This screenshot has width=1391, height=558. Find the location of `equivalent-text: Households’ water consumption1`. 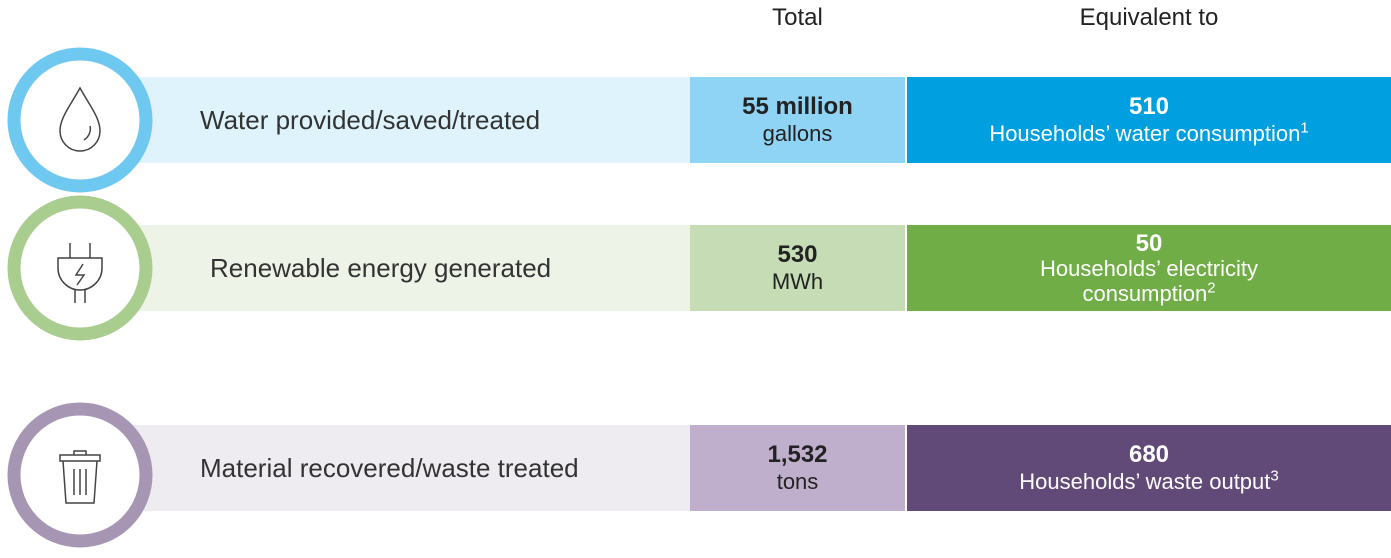

equivalent-text: Households’ water consumption1 is located at coordinates (1148, 133).